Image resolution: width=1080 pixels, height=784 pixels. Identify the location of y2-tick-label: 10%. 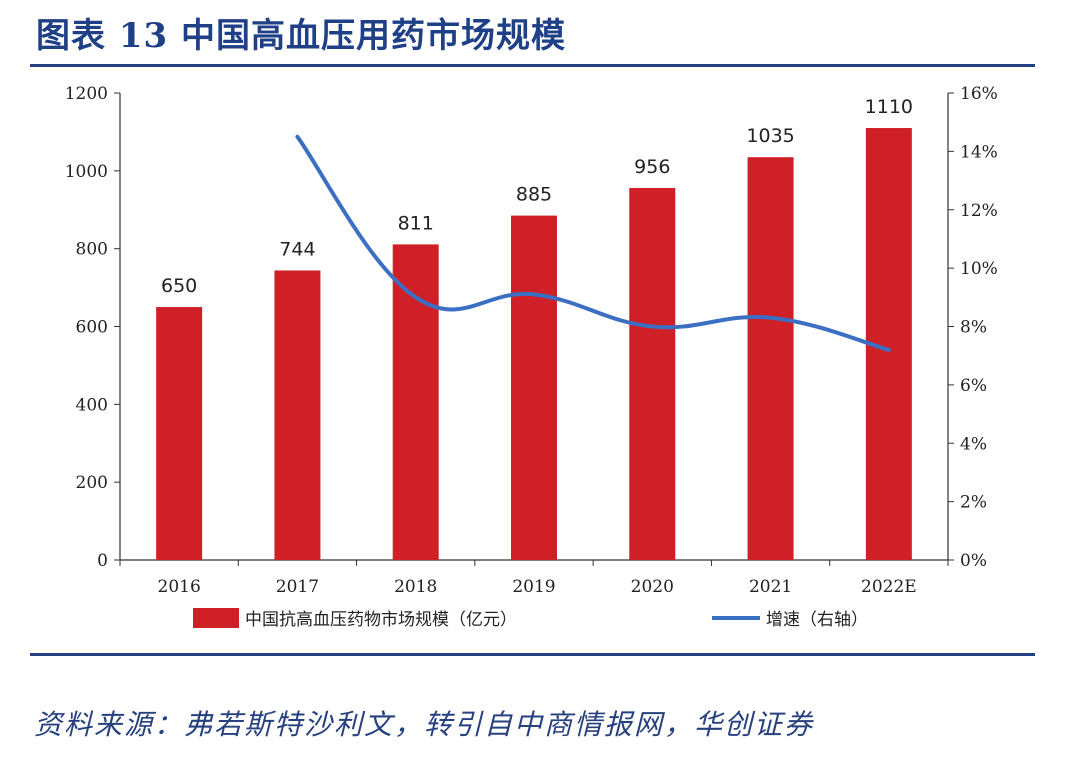
(979, 269).